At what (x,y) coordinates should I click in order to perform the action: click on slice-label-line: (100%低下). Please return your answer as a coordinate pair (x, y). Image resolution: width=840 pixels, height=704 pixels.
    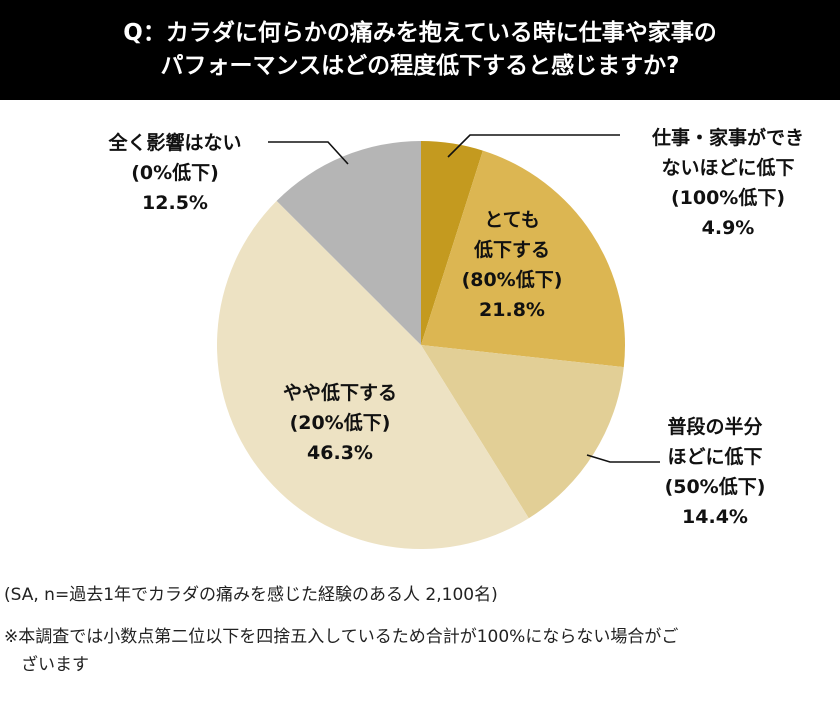
    Looking at the image, I should click on (728, 198).